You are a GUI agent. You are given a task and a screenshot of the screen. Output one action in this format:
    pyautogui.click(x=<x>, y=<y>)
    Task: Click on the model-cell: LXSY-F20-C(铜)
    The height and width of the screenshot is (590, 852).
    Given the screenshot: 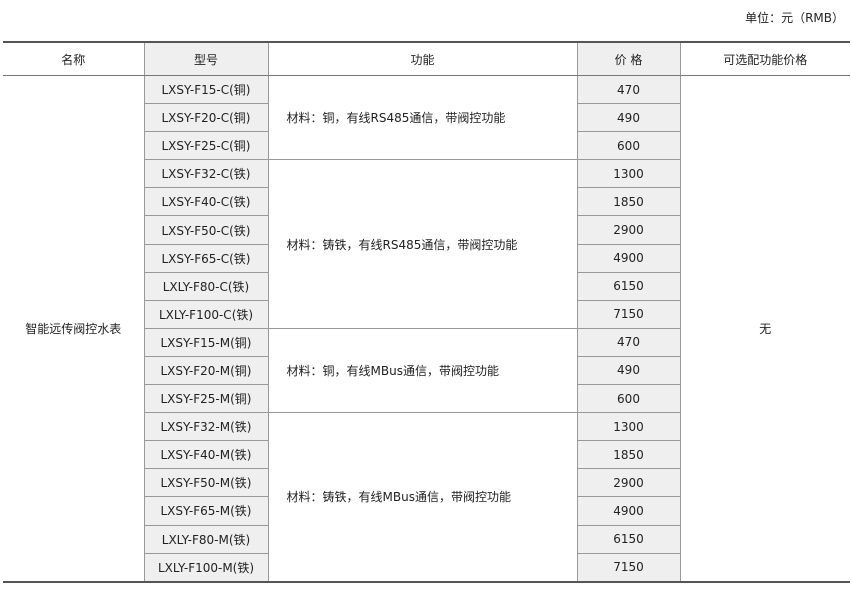 What is the action you would take?
    pyautogui.click(x=206, y=118)
    